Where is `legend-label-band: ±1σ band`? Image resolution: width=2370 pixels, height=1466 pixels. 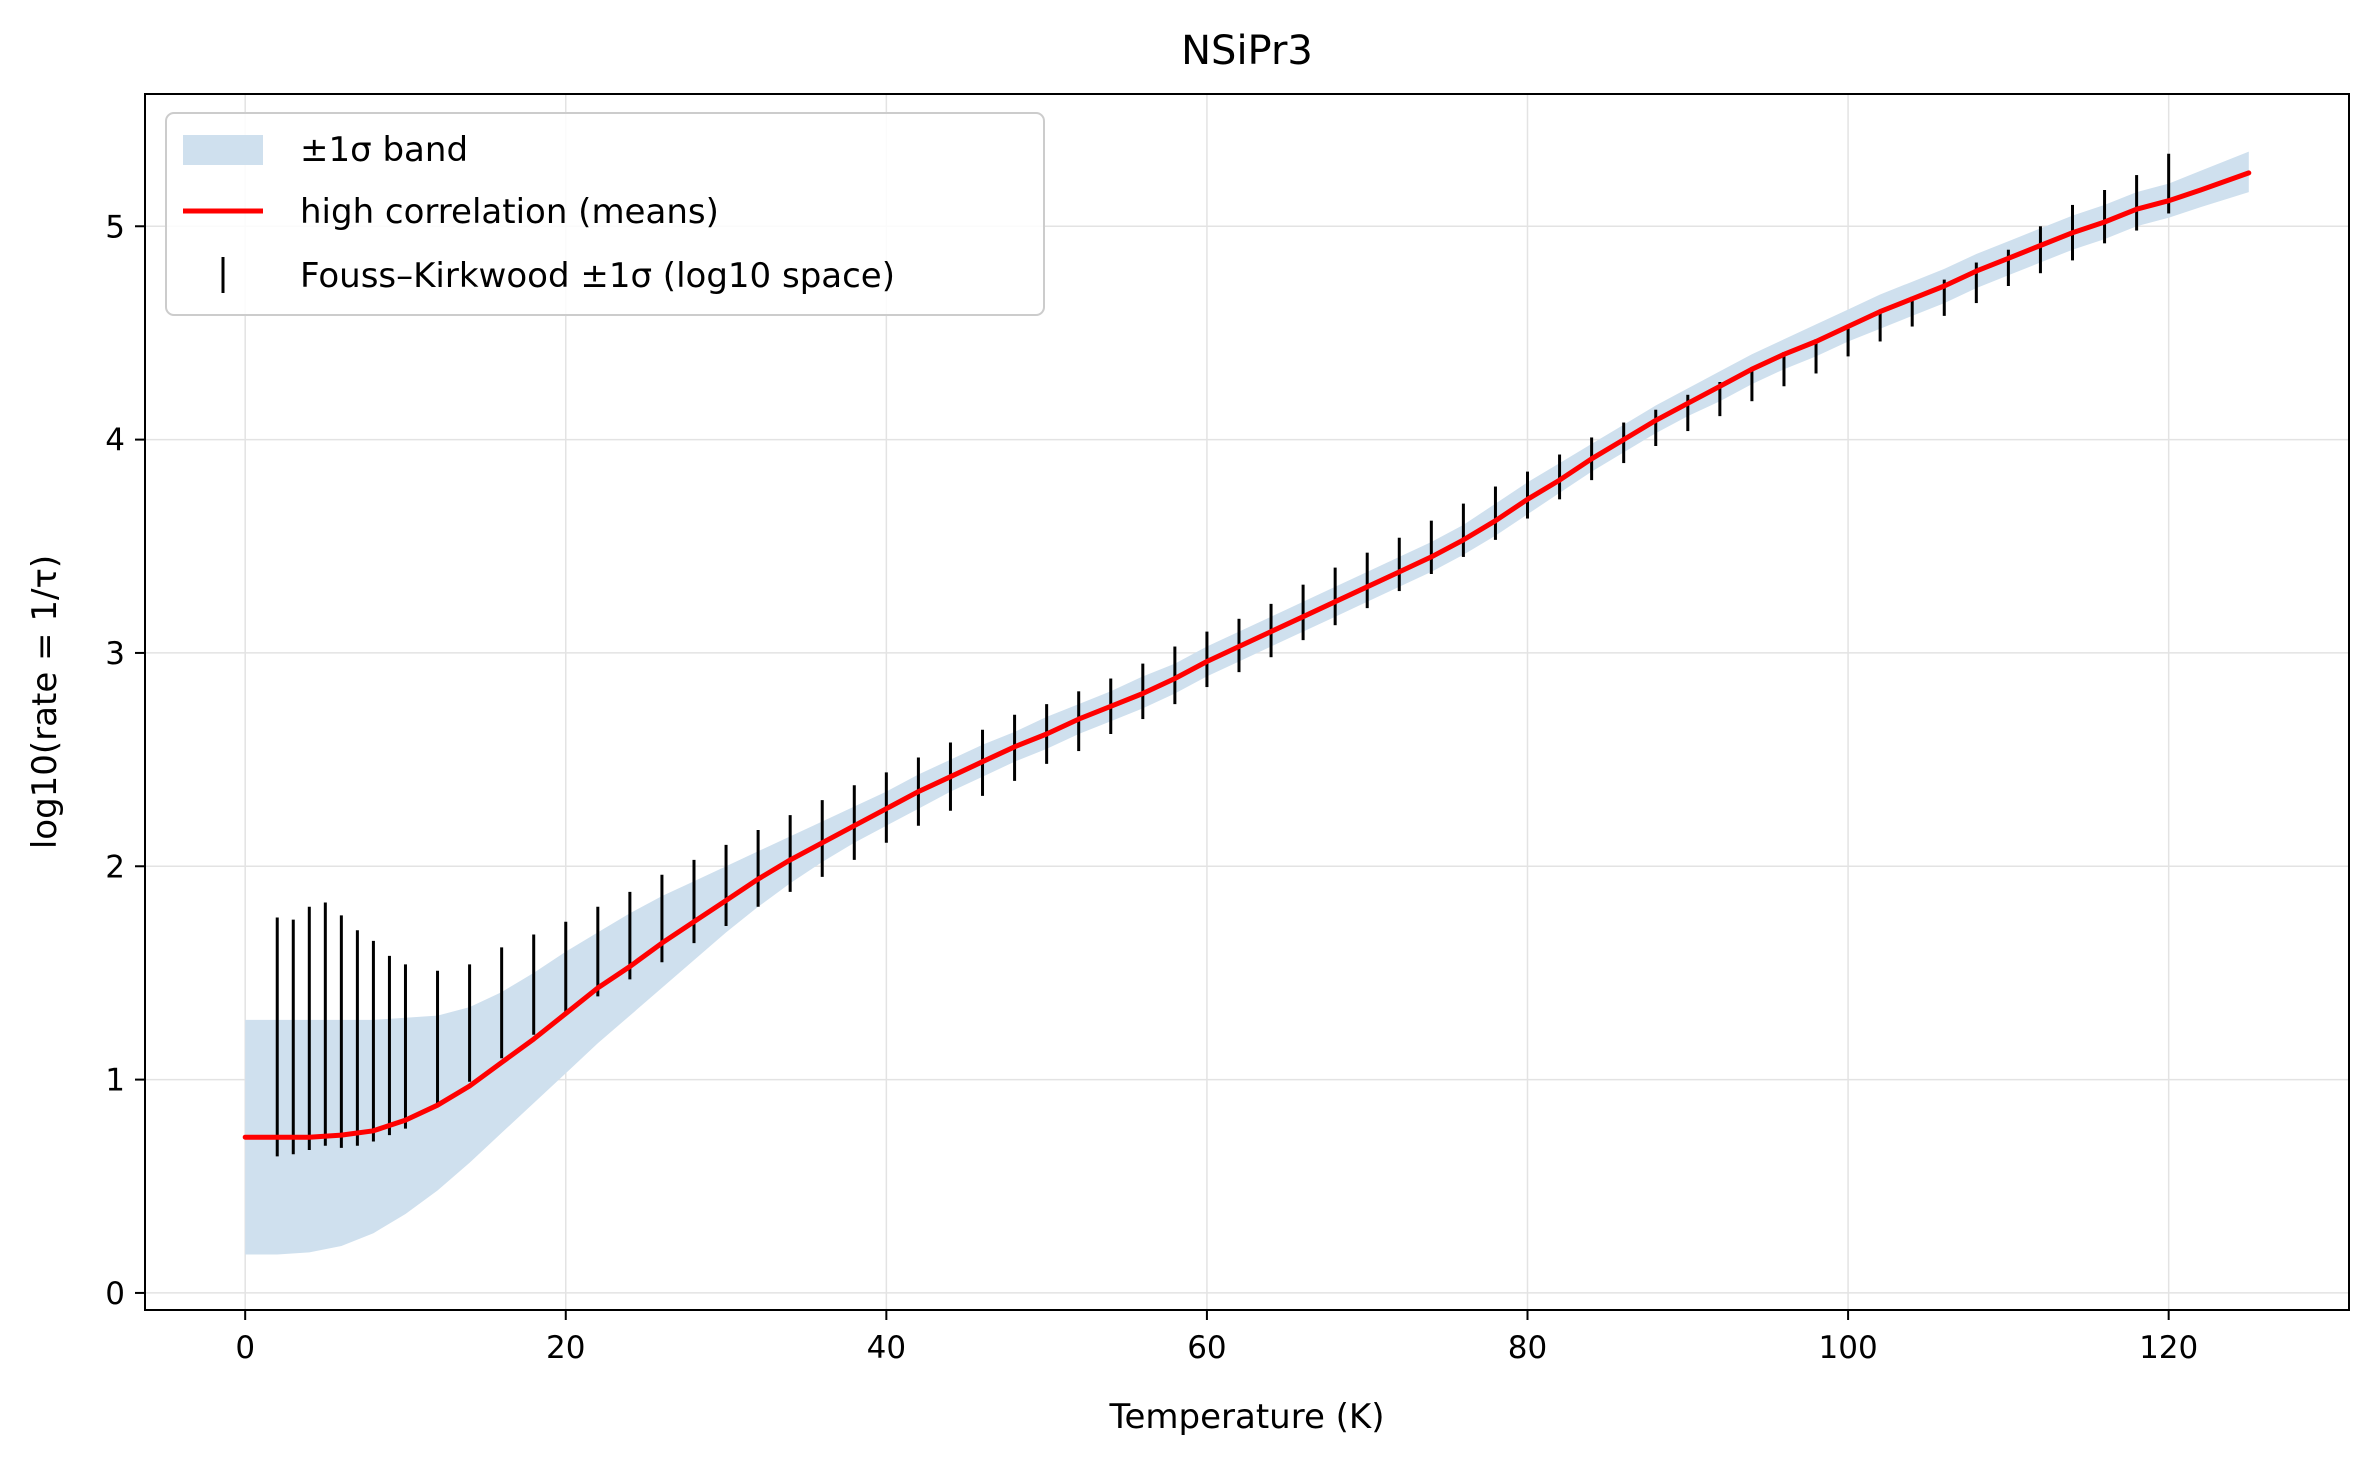
legend-label-band: ±1σ band is located at coordinates (384, 150).